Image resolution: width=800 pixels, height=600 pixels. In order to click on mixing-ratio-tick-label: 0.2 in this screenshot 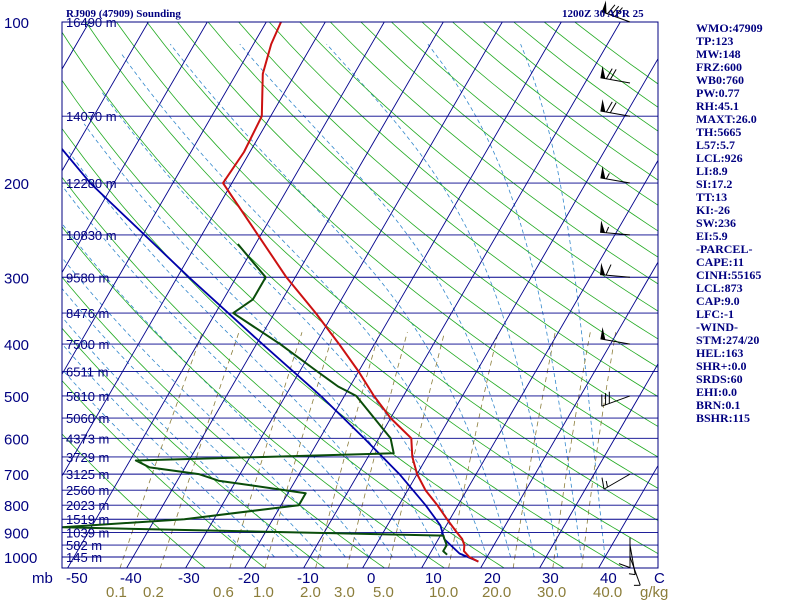, I will do `click(153, 592)`.